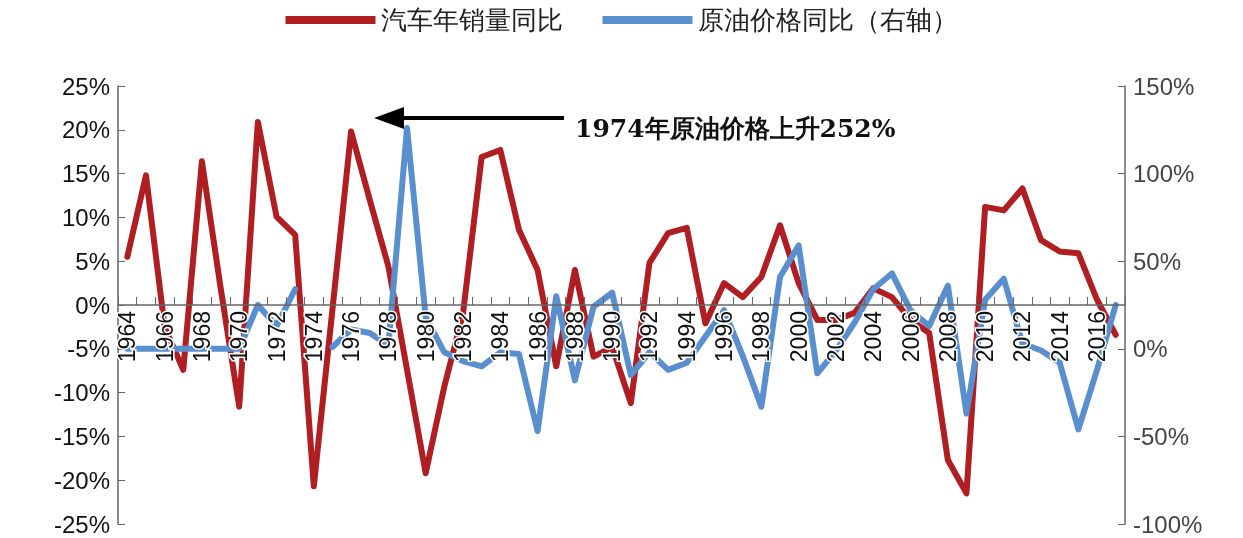 Image resolution: width=1243 pixels, height=538 pixels. I want to click on y2-tick-label: 0%, so click(1150, 349).